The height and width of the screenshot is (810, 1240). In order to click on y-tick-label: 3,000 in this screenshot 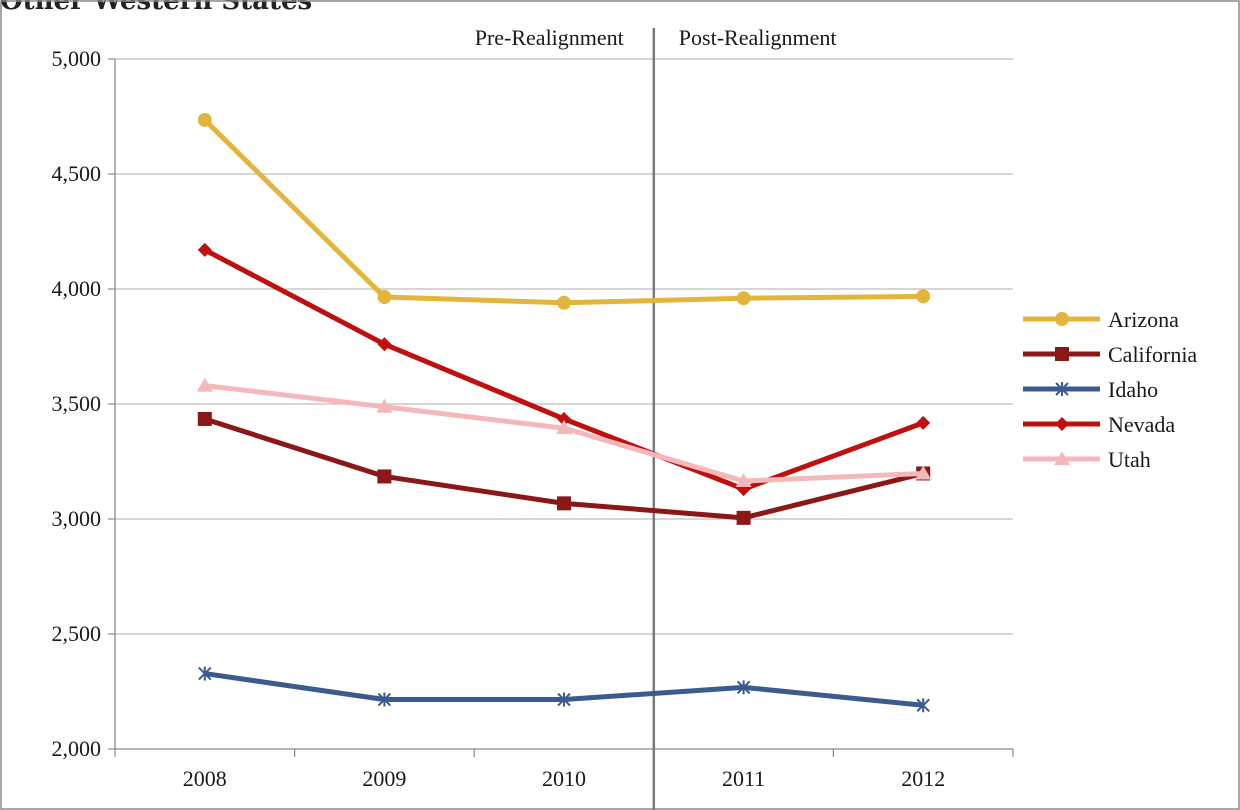, I will do `click(77, 518)`.